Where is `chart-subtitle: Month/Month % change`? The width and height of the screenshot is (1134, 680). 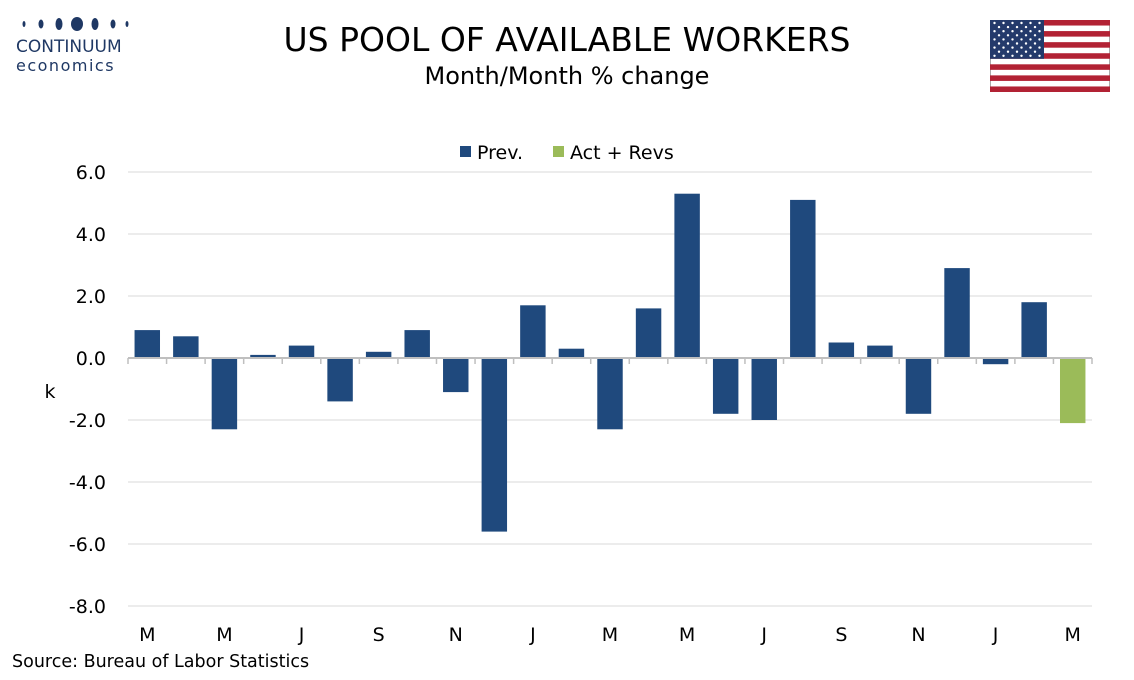 chart-subtitle: Month/Month % change is located at coordinates (567, 76).